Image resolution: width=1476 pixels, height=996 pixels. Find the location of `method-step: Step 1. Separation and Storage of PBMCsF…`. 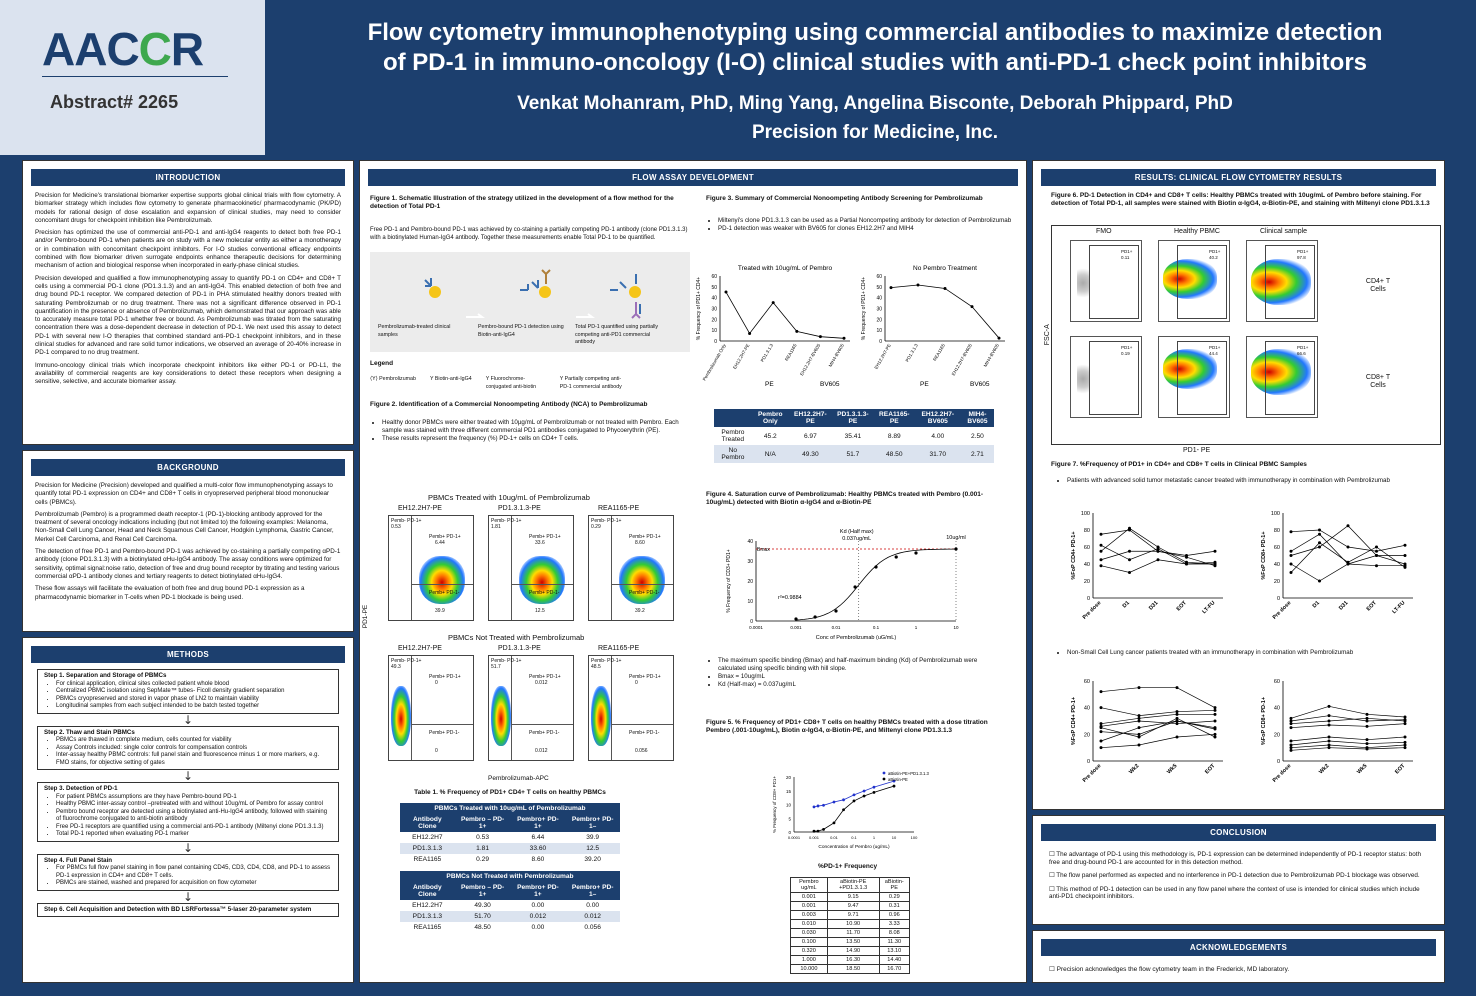

method-step: Step 1. Separation and Storage of PBMCsF… is located at coordinates (188, 691).